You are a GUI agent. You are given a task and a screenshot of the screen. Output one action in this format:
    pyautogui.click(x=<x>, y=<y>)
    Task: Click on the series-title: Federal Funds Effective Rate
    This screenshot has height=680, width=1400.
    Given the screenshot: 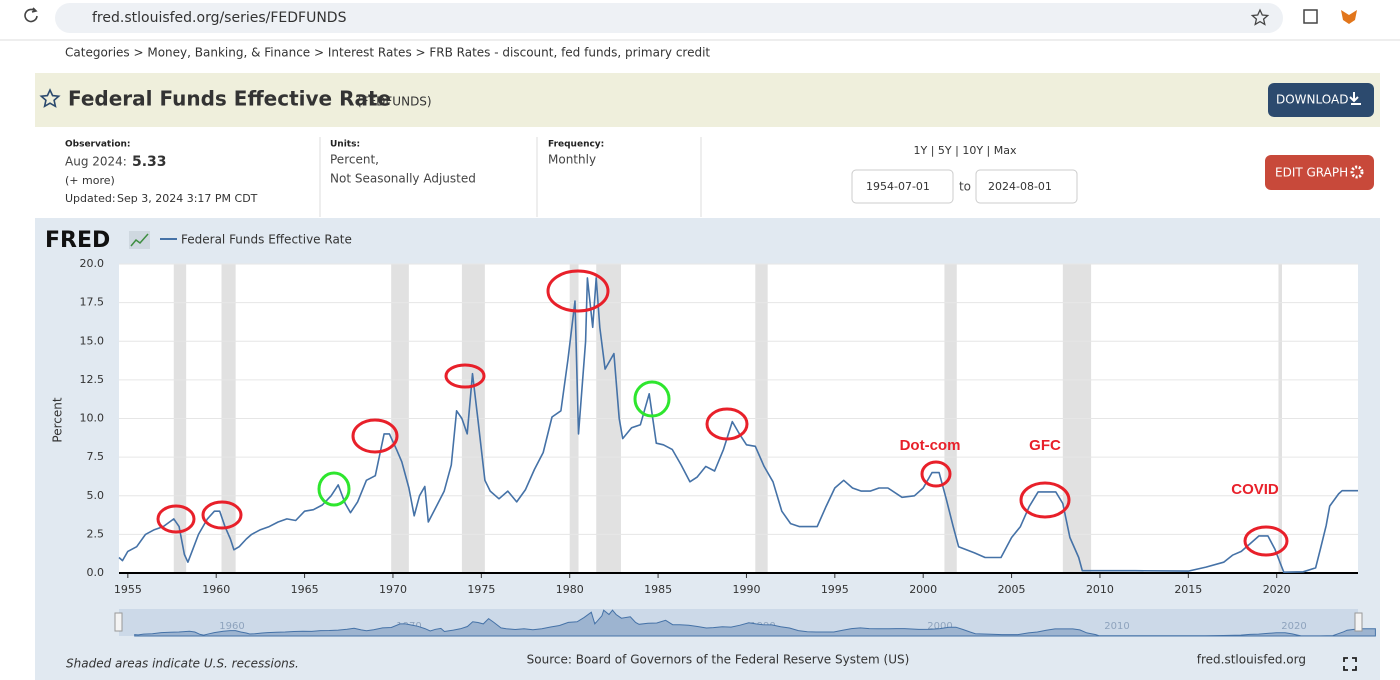 What is the action you would take?
    pyautogui.click(x=229, y=99)
    